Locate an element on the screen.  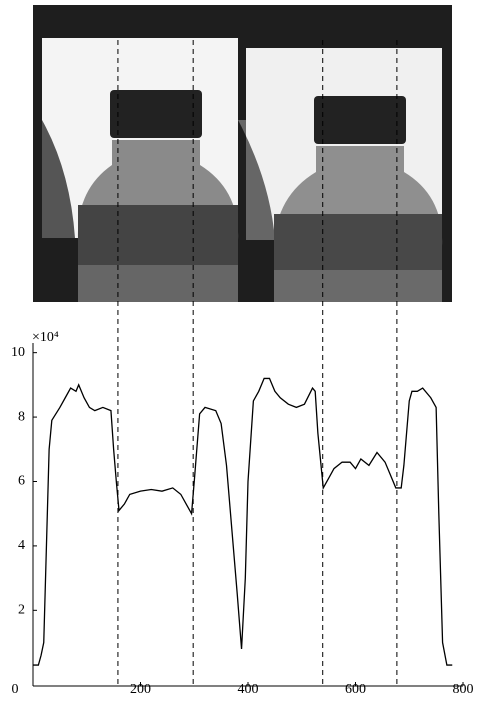
x-tick-label: 600 is located at coordinates (355, 689).